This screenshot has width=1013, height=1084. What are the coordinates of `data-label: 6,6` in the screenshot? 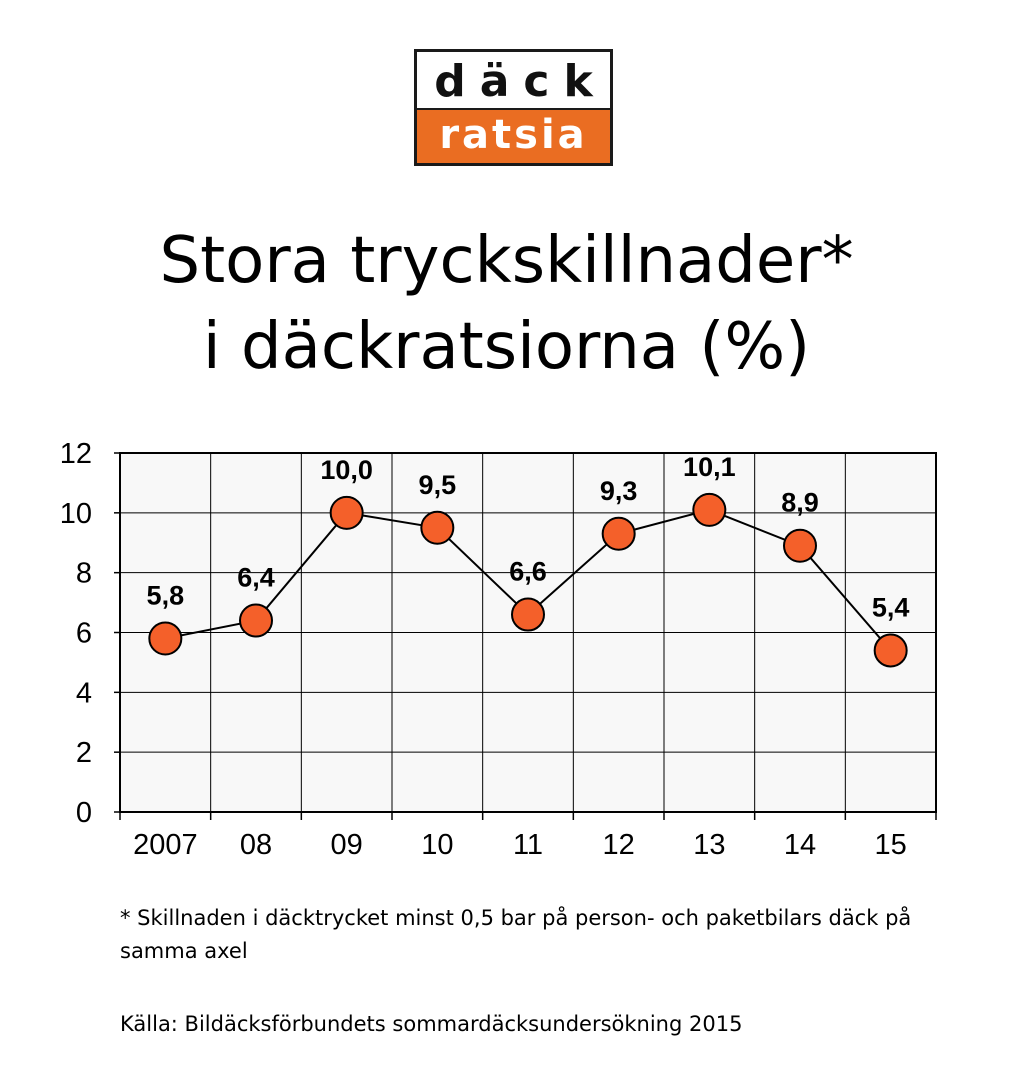 It's located at (528, 572).